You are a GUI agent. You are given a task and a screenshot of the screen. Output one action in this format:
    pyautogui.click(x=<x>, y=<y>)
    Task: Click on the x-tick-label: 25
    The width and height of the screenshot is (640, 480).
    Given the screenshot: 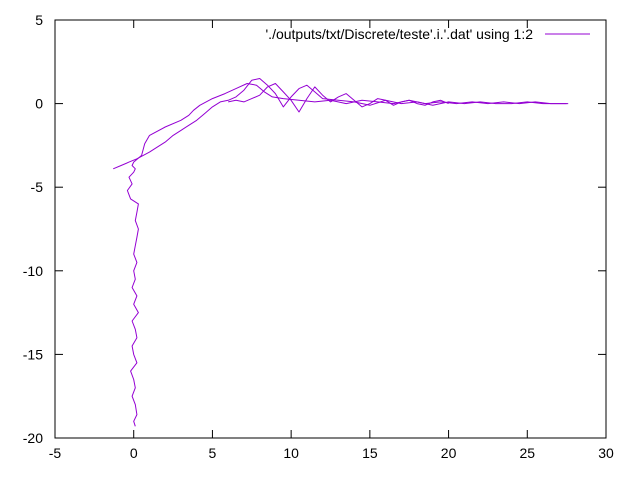 What is the action you would take?
    pyautogui.click(x=527, y=453)
    